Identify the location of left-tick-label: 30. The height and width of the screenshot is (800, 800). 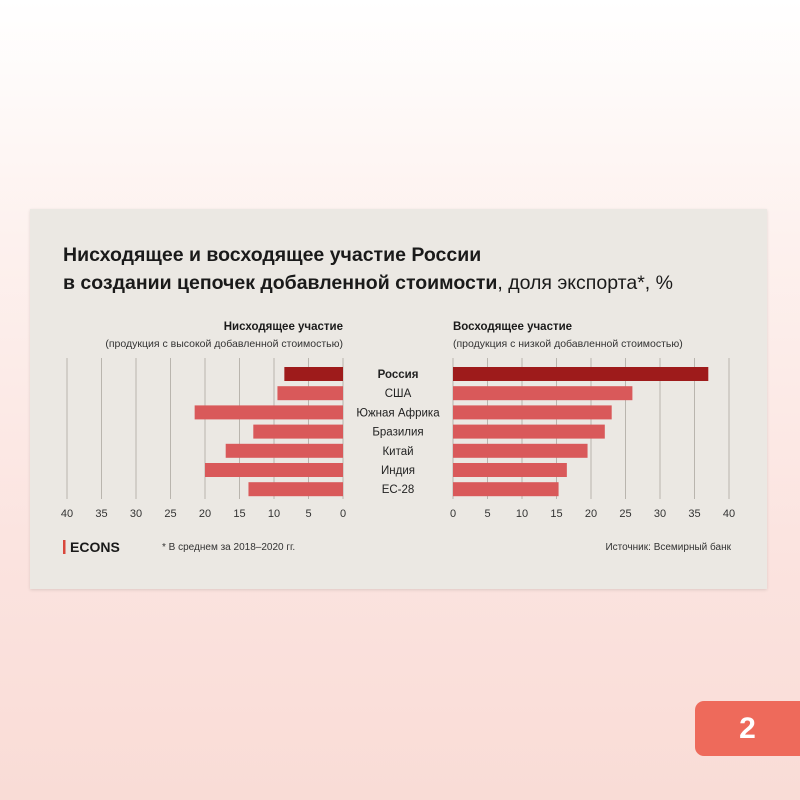
(136, 514).